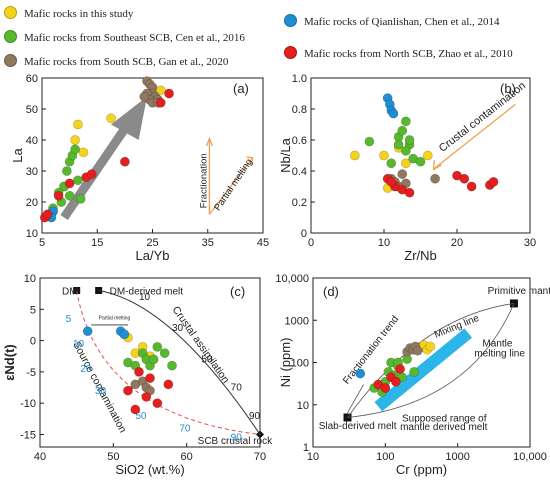 This screenshot has width=550, height=486. I want to click on annotation-dm-derived-melt: DM-derived melt, so click(147, 292).